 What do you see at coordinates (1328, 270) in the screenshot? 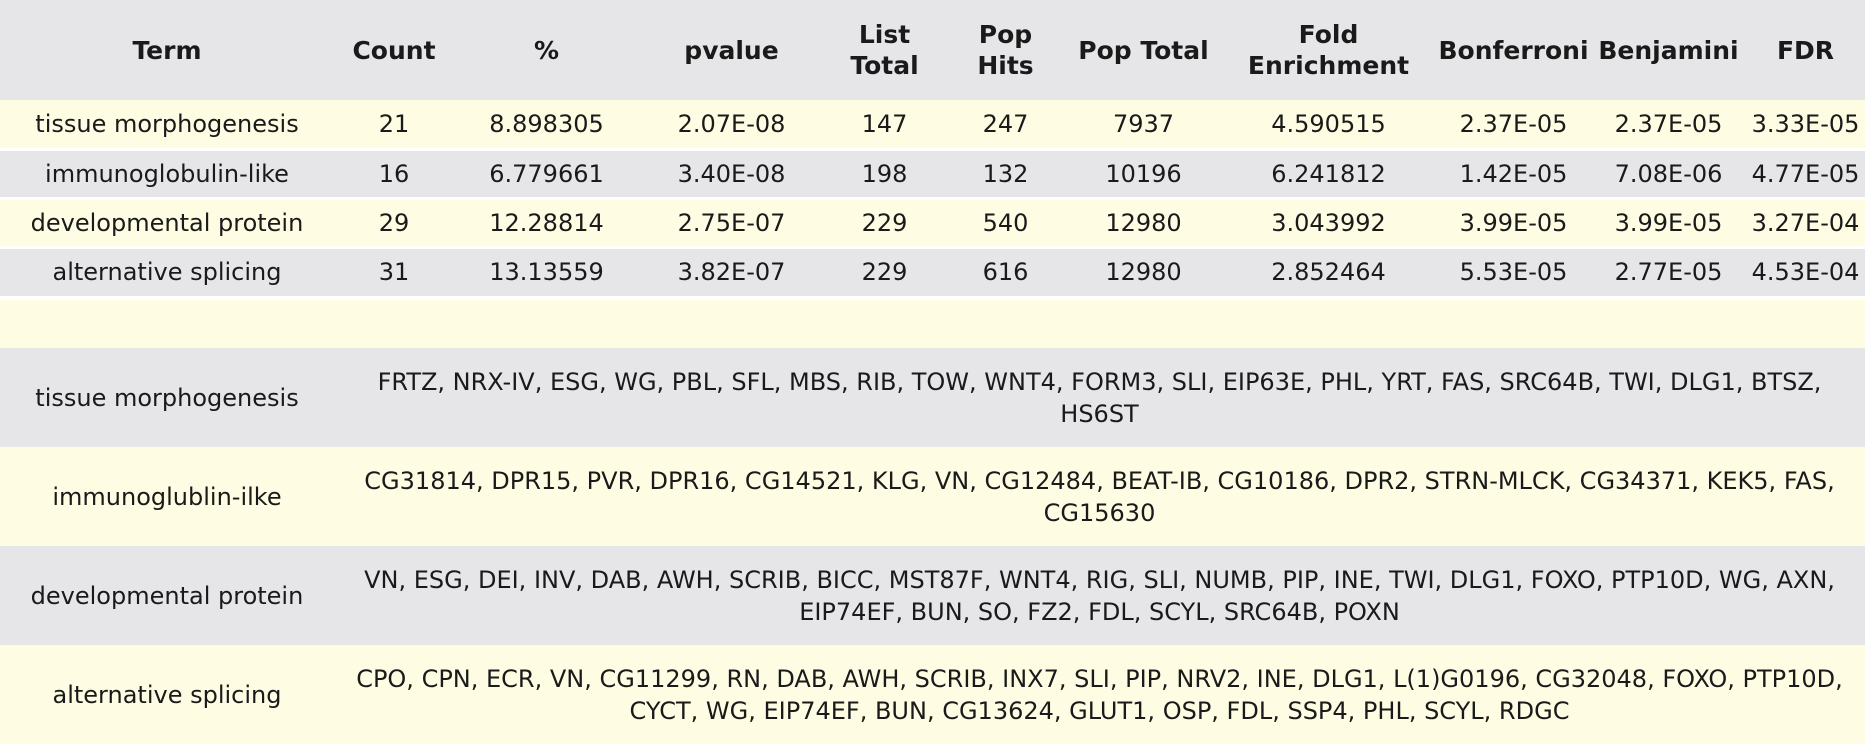
I see `cell-fold-enrichment: 2.852464` at bounding box center [1328, 270].